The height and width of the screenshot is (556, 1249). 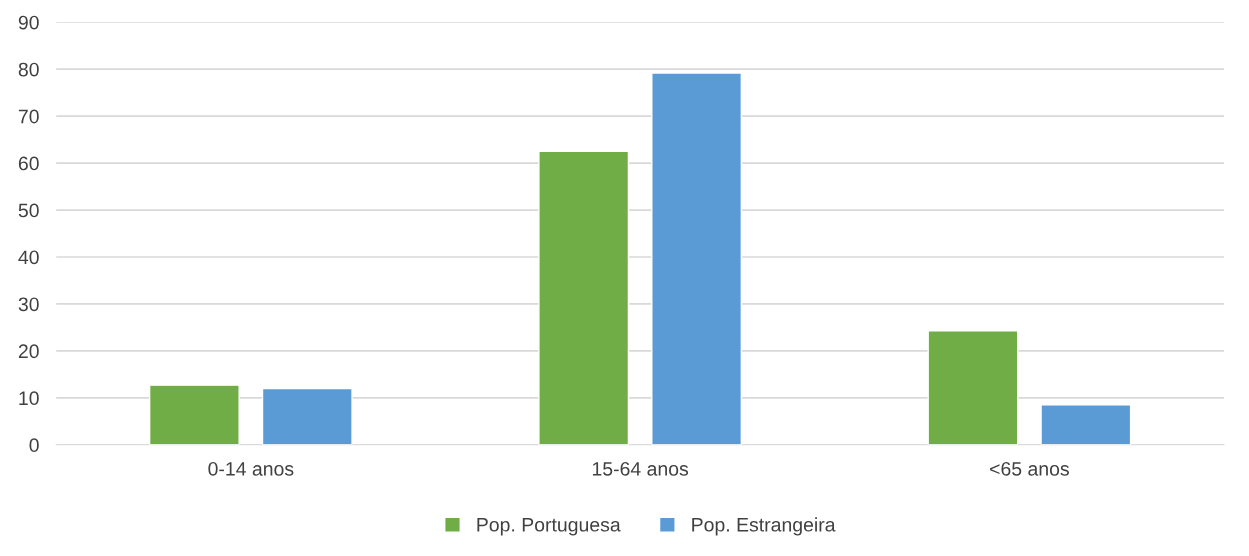 What do you see at coordinates (28, 69) in the screenshot?
I see `y-tick-label: 80` at bounding box center [28, 69].